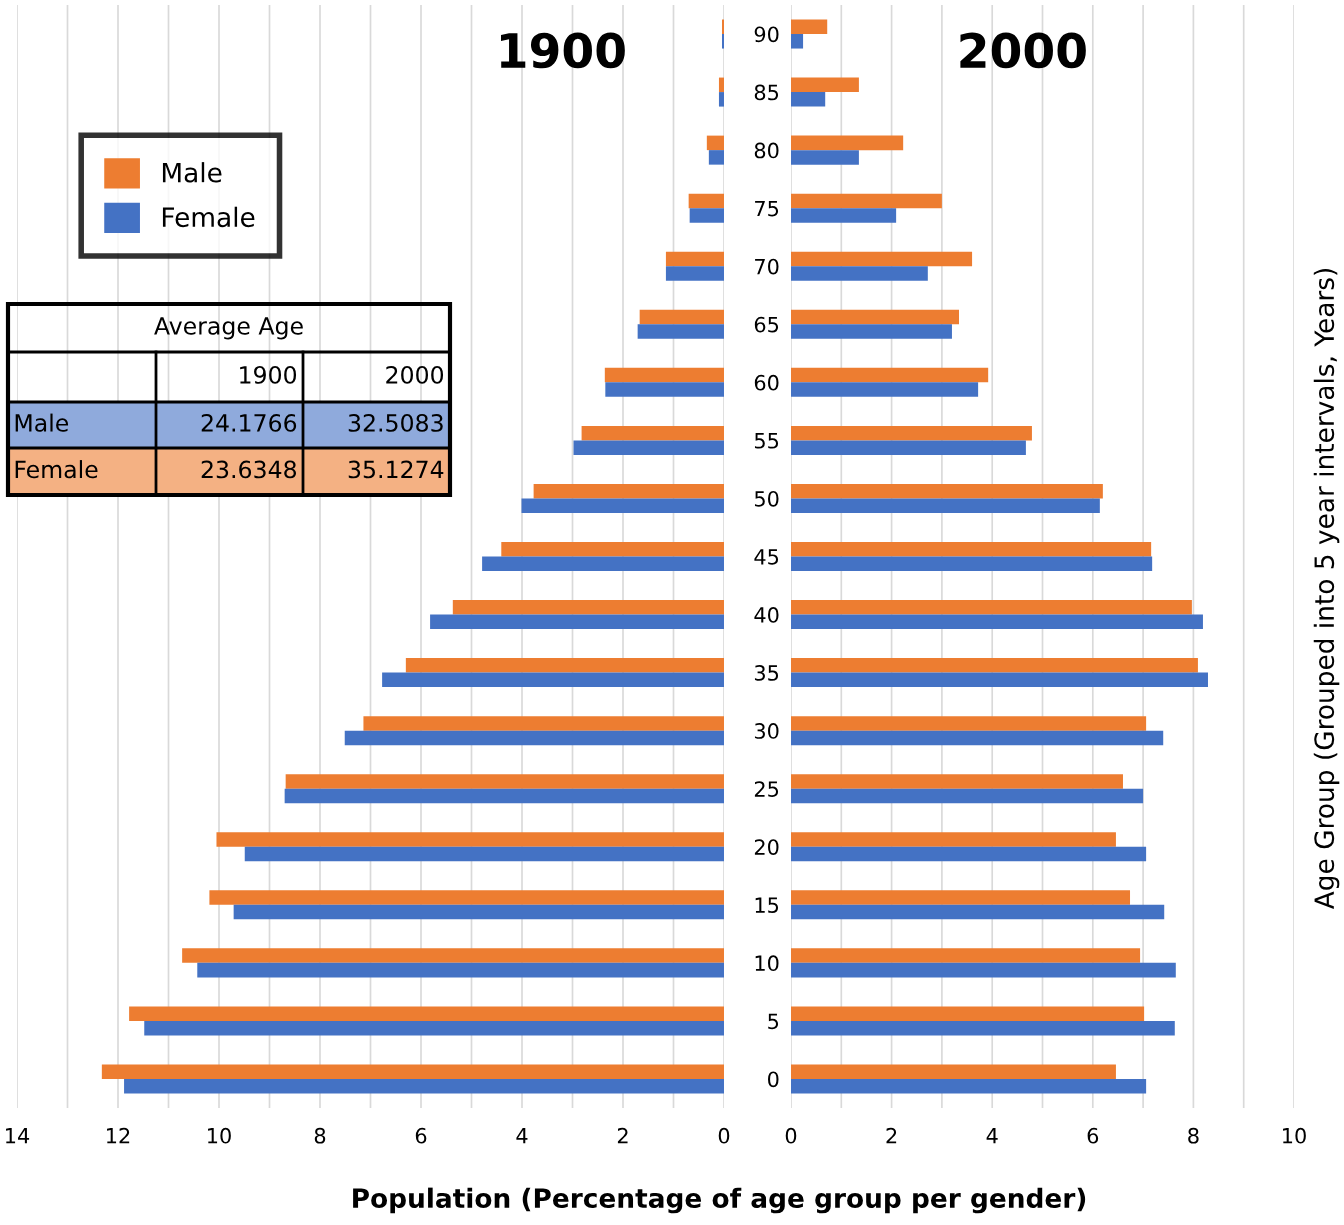 The width and height of the screenshot is (1344, 1225). Describe the element at coordinates (773, 1021) in the screenshot. I see `y-tick-label: 5` at that location.